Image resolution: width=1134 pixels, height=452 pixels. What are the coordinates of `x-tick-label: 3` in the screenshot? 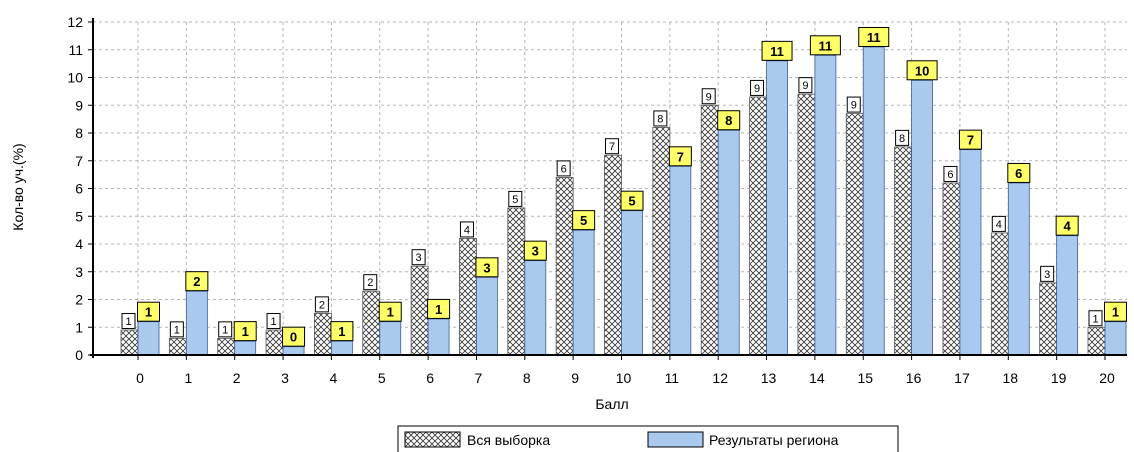 It's located at (285, 378).